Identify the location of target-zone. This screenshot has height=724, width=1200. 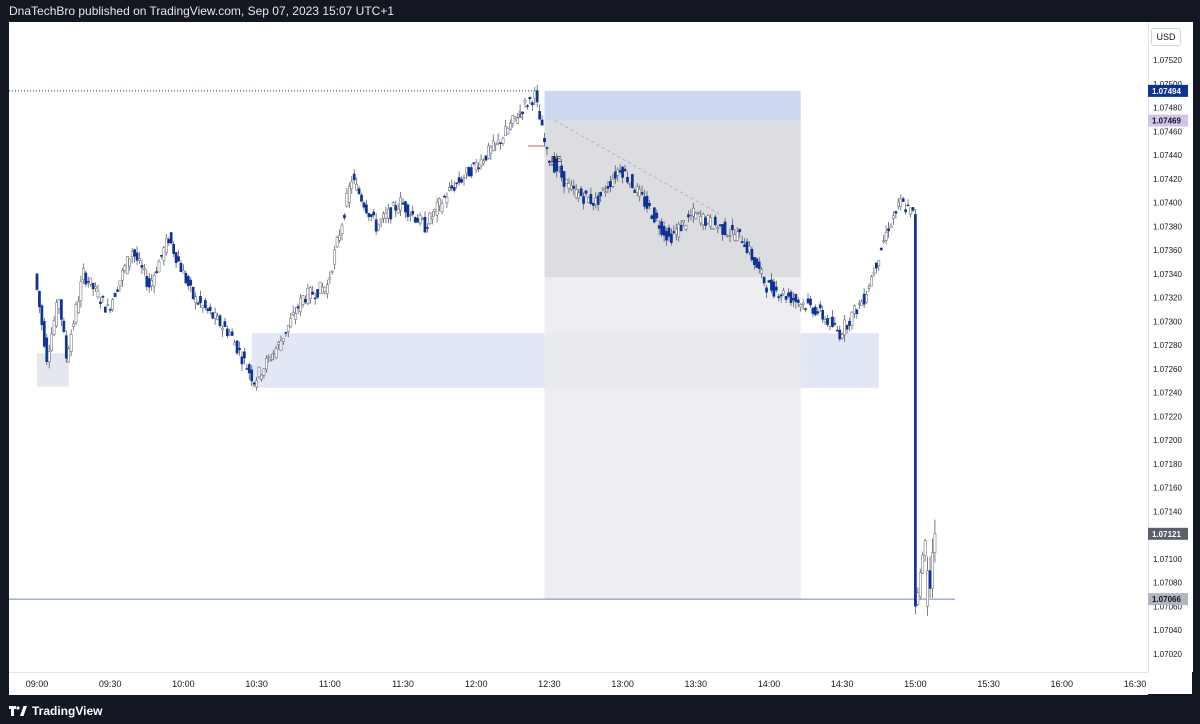
(672, 438).